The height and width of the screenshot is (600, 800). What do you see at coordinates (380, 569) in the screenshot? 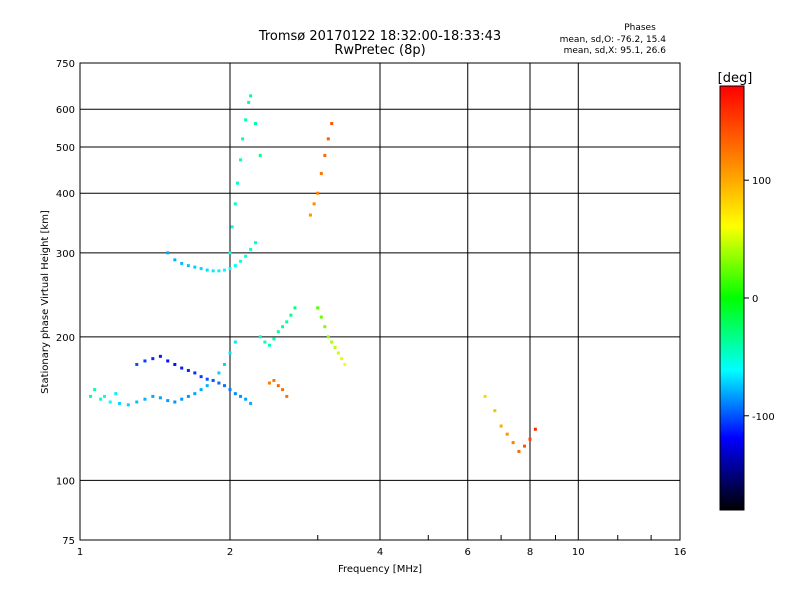
I see `x-axis-label: Frequency [MHz]` at bounding box center [380, 569].